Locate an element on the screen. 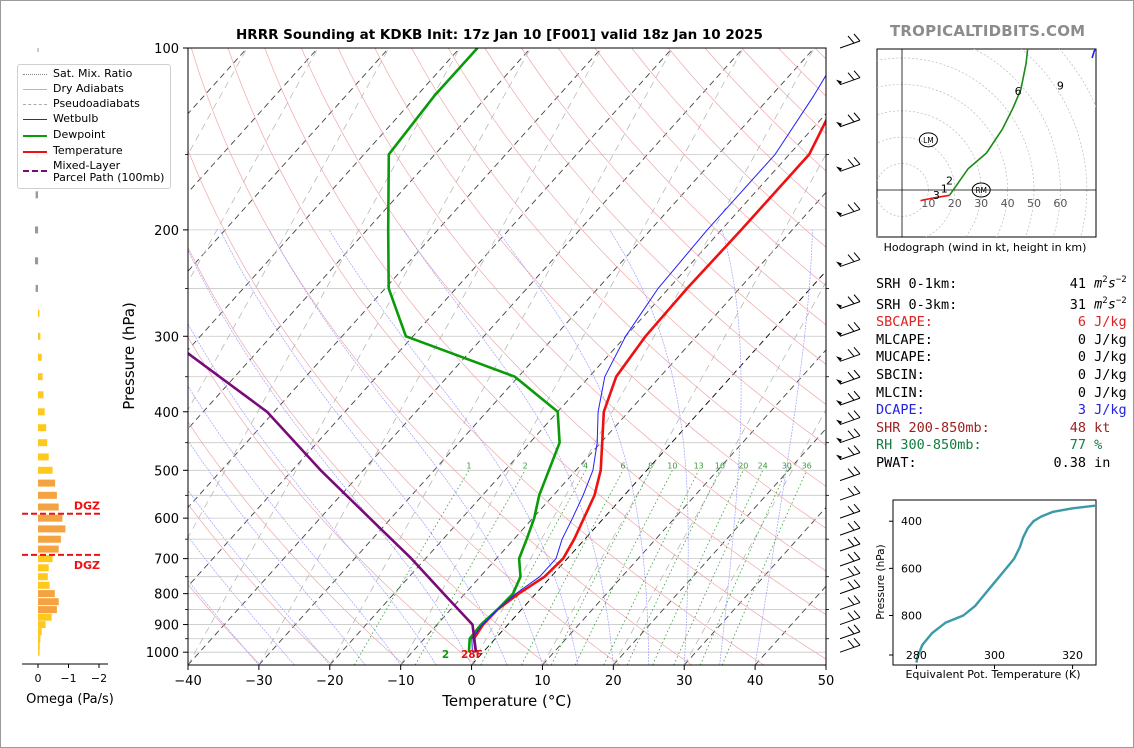 This screenshot has height=748, width=1134. skewt-xlabel: Temperature (°C) is located at coordinates (506, 701).